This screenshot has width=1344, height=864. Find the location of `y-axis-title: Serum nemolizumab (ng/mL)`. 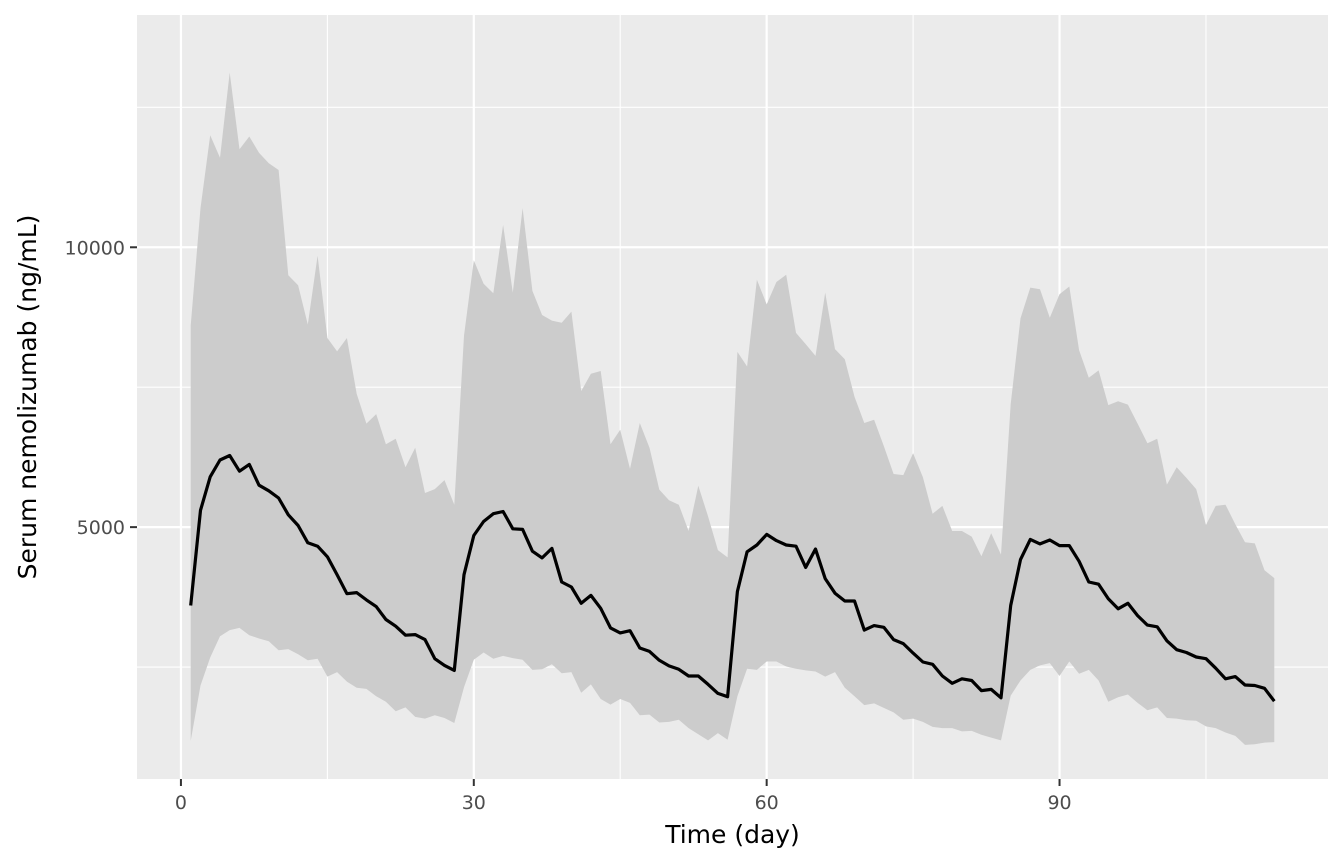

y-axis-title: Serum nemolizumab (ng/mL) is located at coordinates (27, 397).